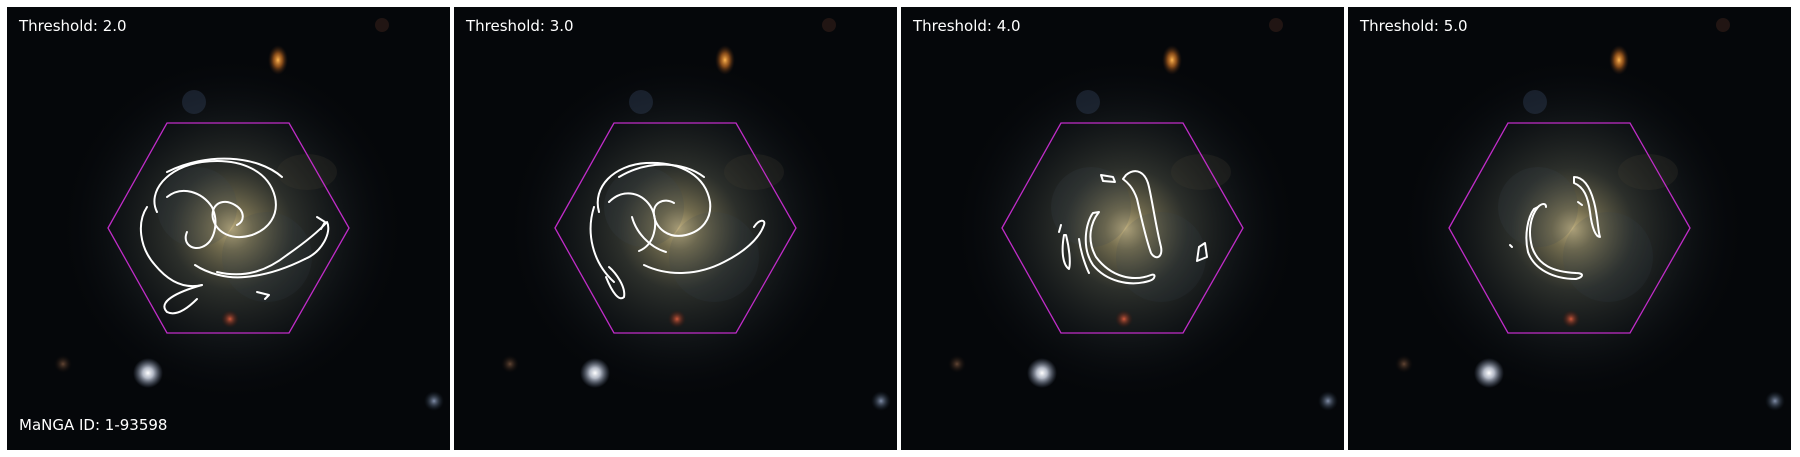  Describe the element at coordinates (1414, 26) in the screenshot. I see `threshold-label: Threshold: 5.0` at that location.